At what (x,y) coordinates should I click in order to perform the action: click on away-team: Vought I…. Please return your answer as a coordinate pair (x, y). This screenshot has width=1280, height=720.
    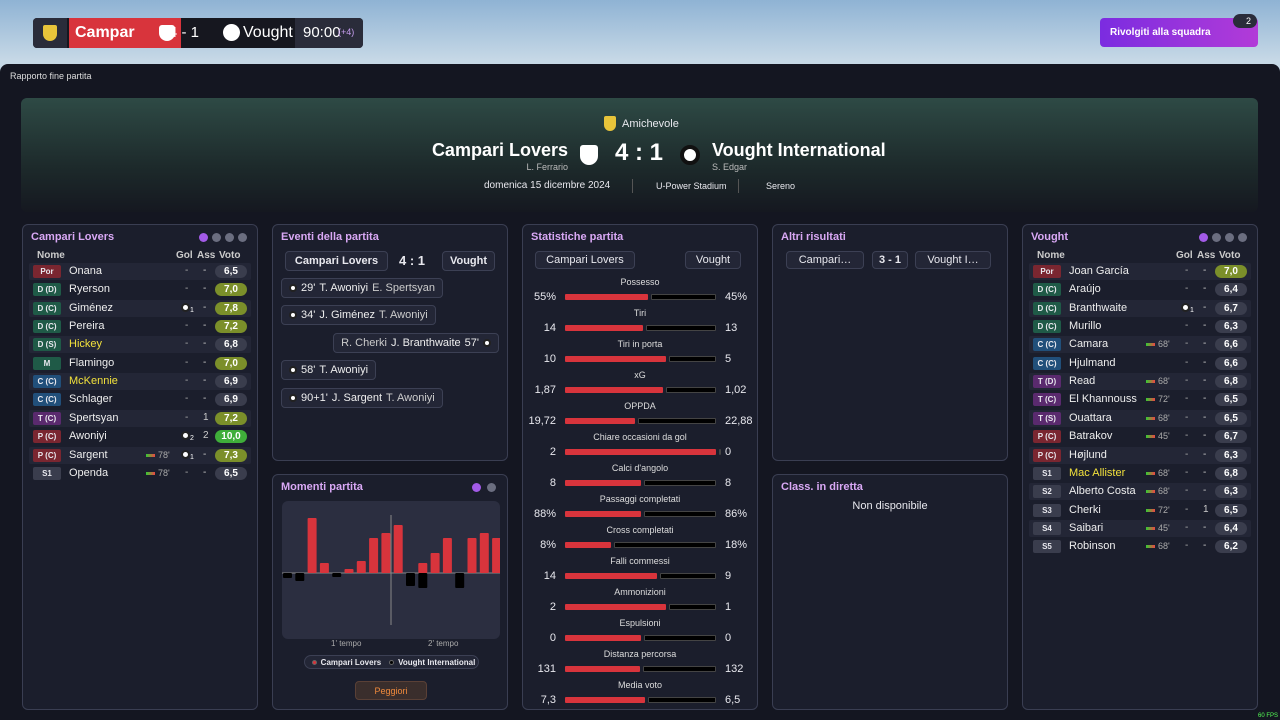
    Looking at the image, I should click on (953, 260).